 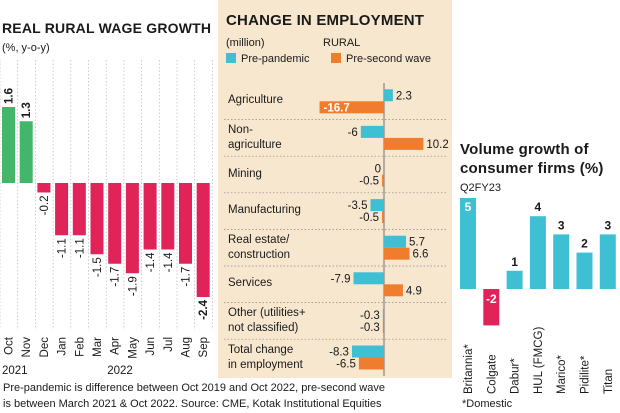 I want to click on legend-swatch-pre-second-wave, so click(x=336, y=58).